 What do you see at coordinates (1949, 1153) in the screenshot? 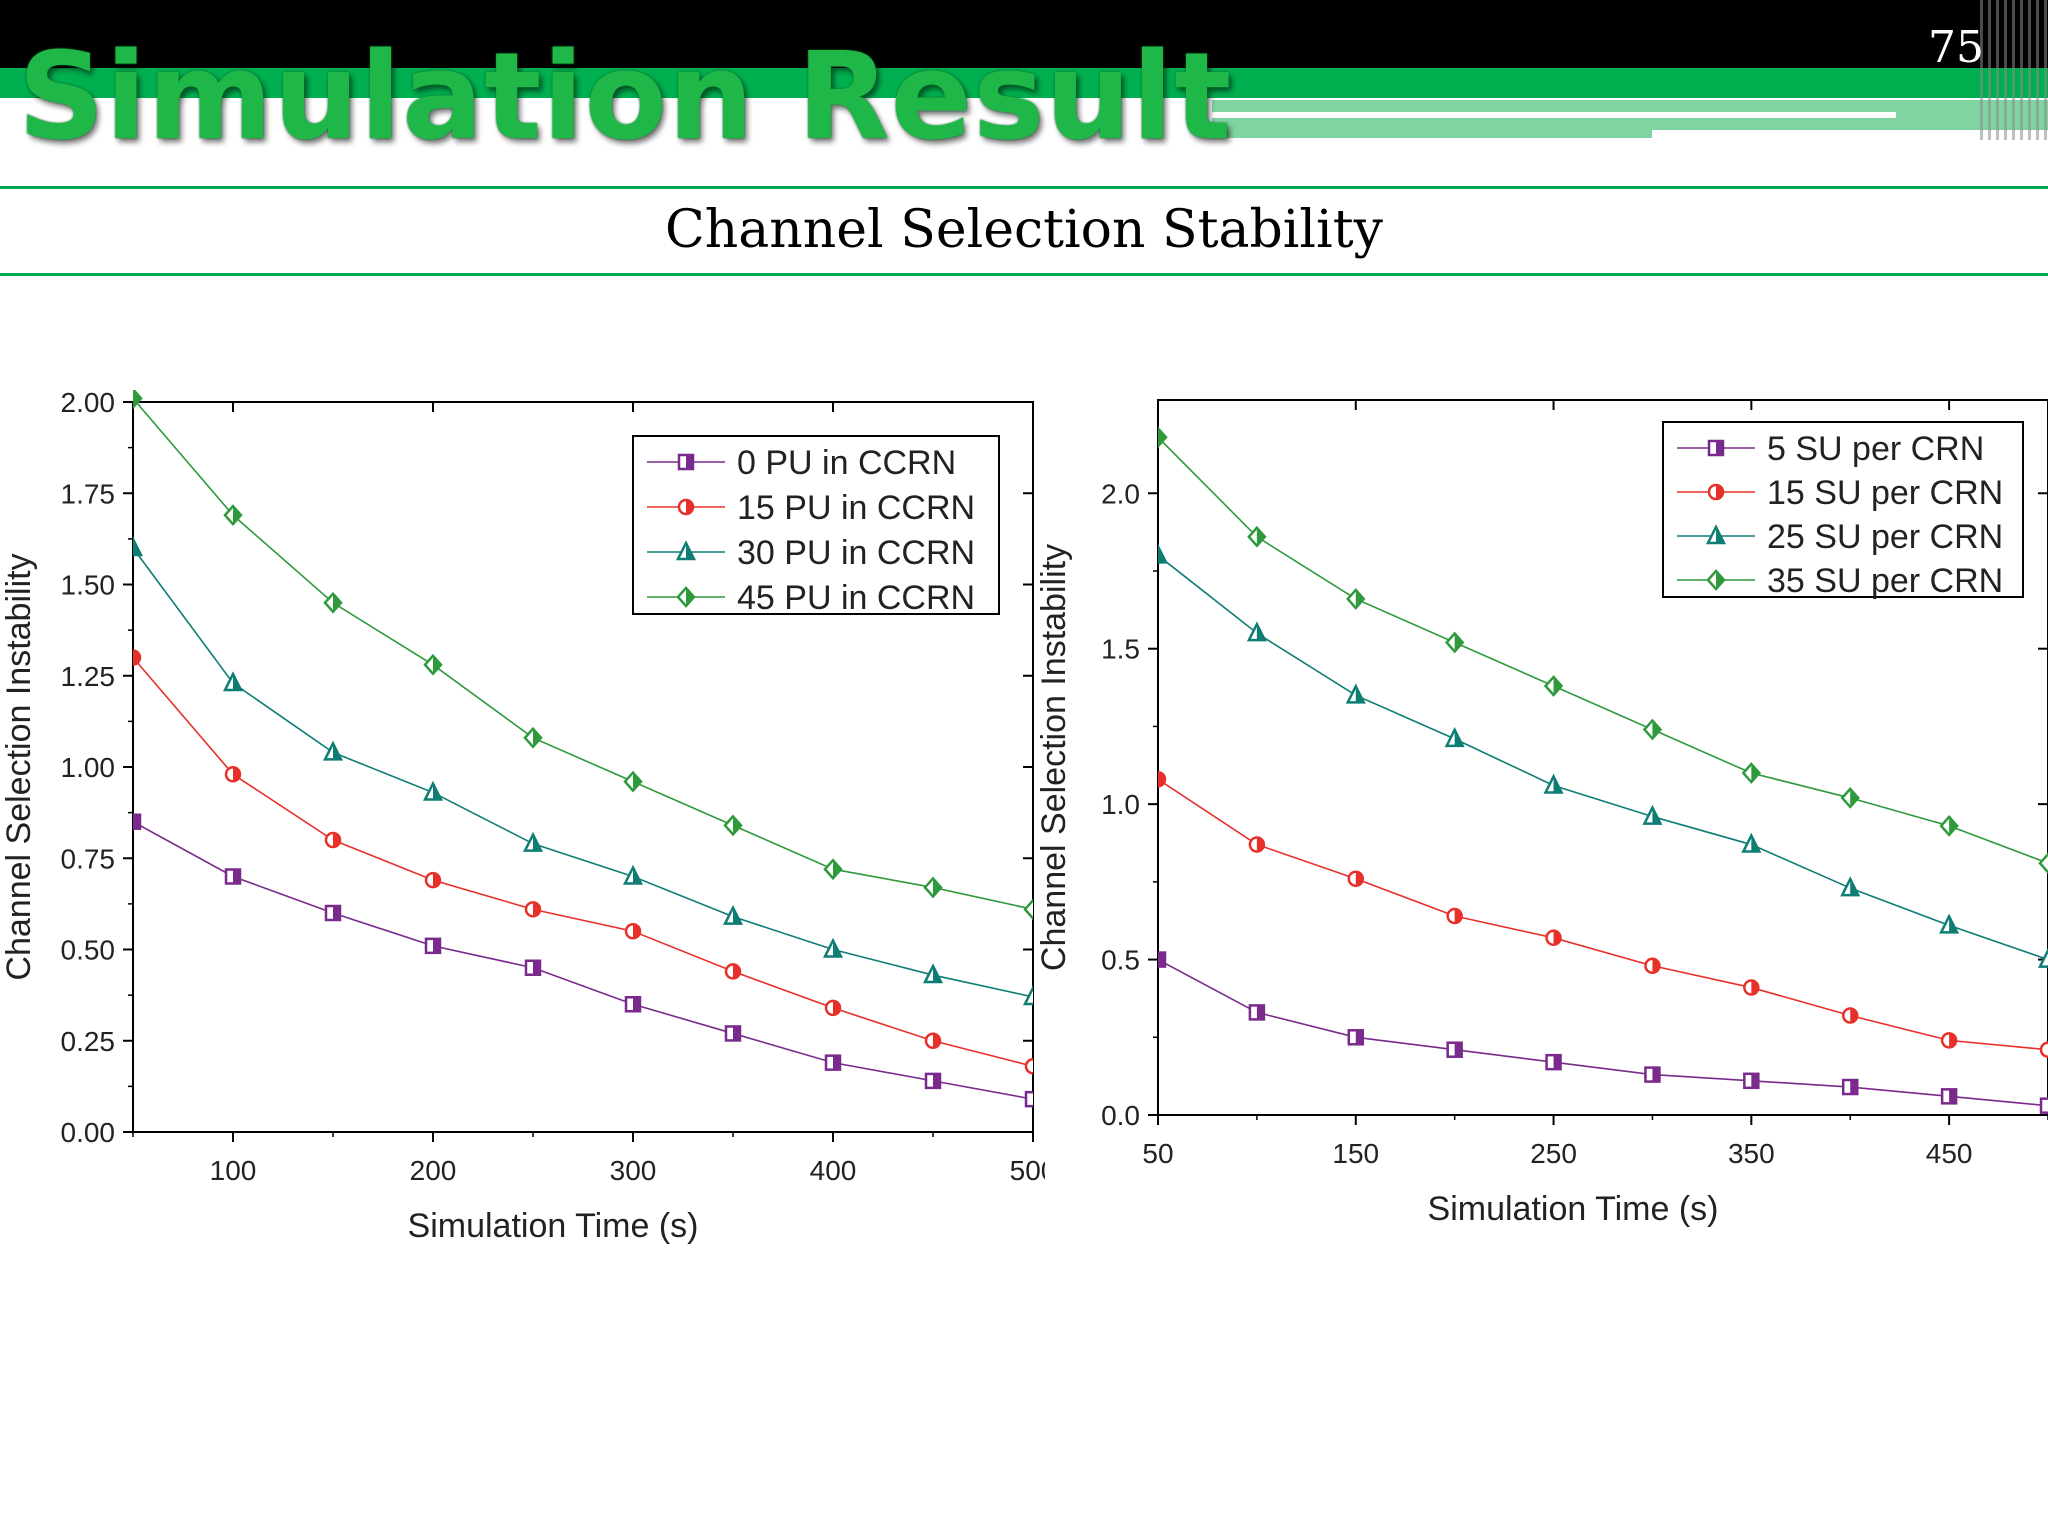
I see `x-tick-label: 450` at bounding box center [1949, 1153].